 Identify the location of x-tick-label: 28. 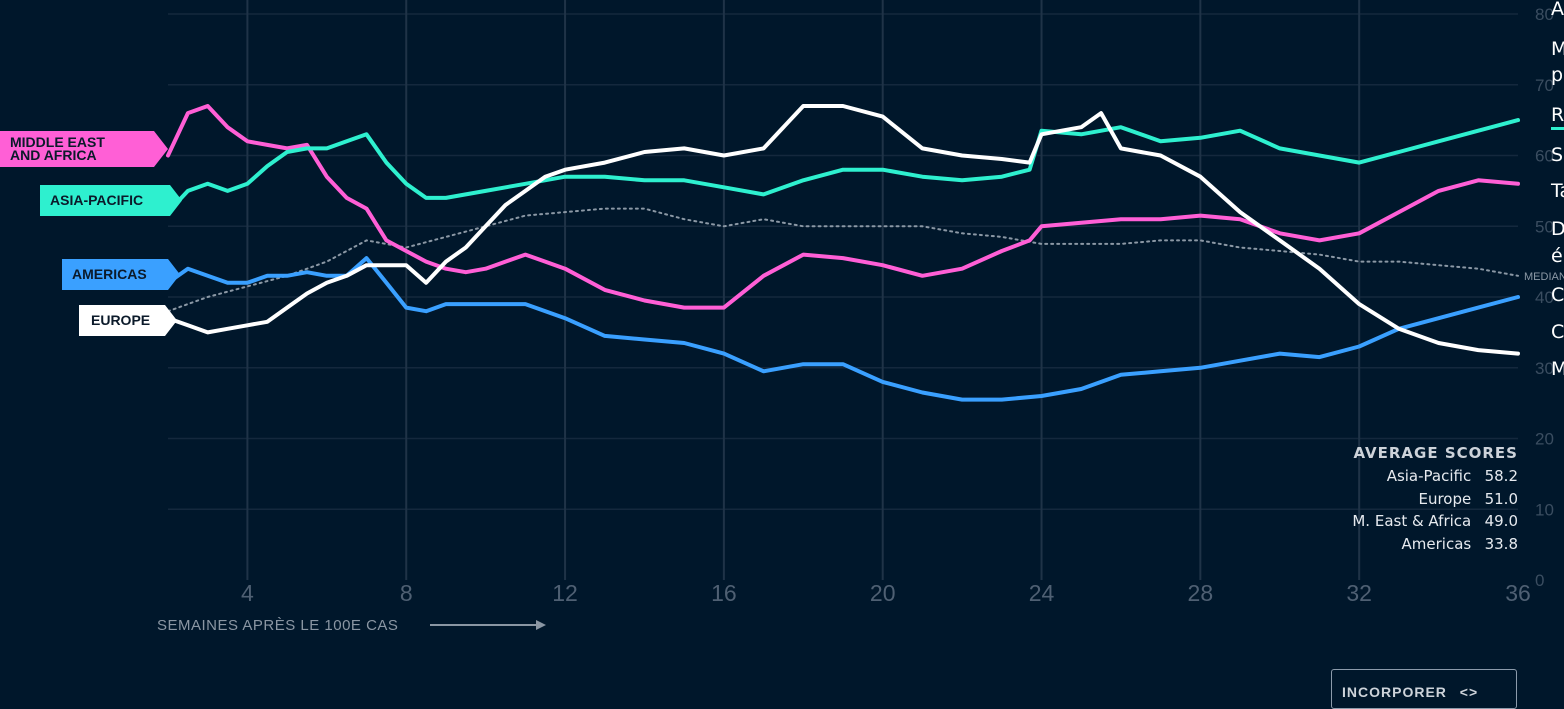
(1201, 593).